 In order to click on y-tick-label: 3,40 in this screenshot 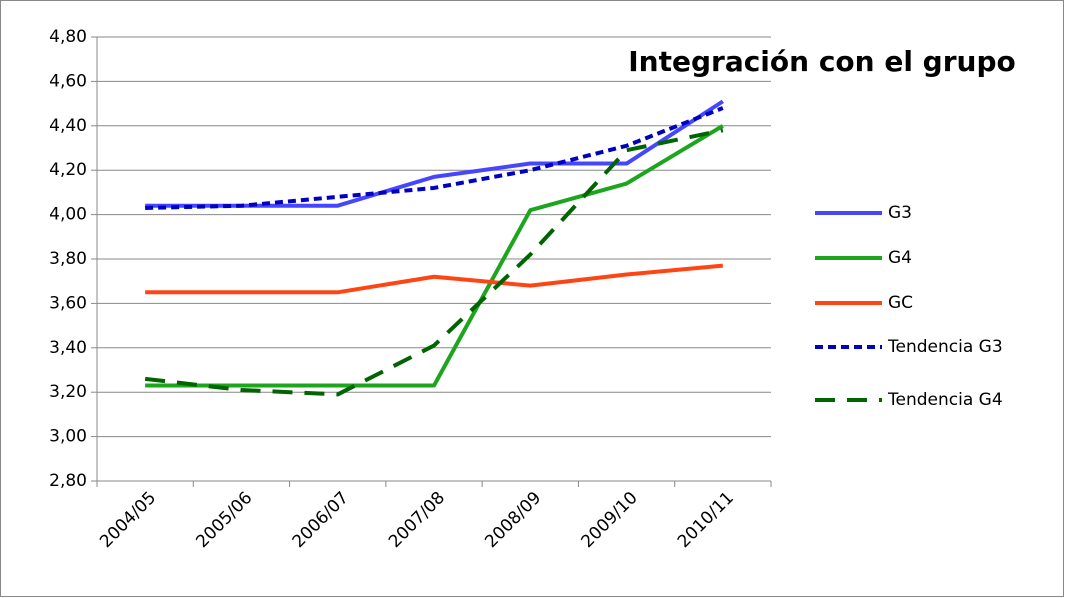, I will do `click(68, 348)`.